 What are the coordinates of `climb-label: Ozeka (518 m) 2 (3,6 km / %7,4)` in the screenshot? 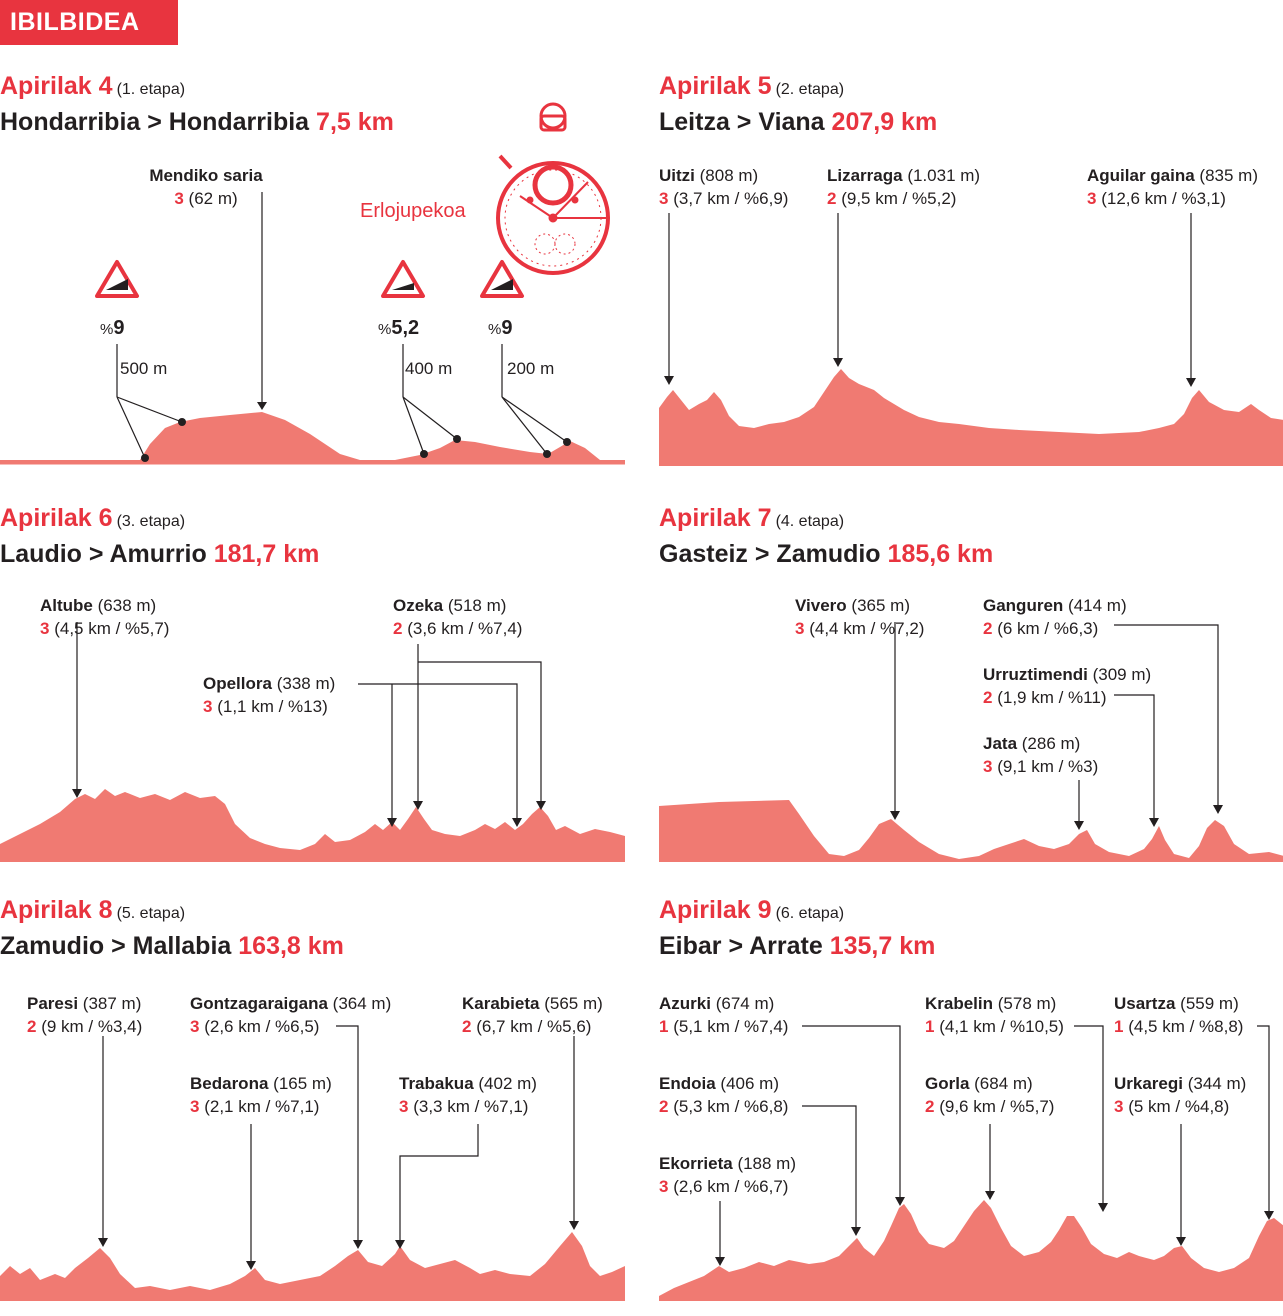 It's located at (458, 617).